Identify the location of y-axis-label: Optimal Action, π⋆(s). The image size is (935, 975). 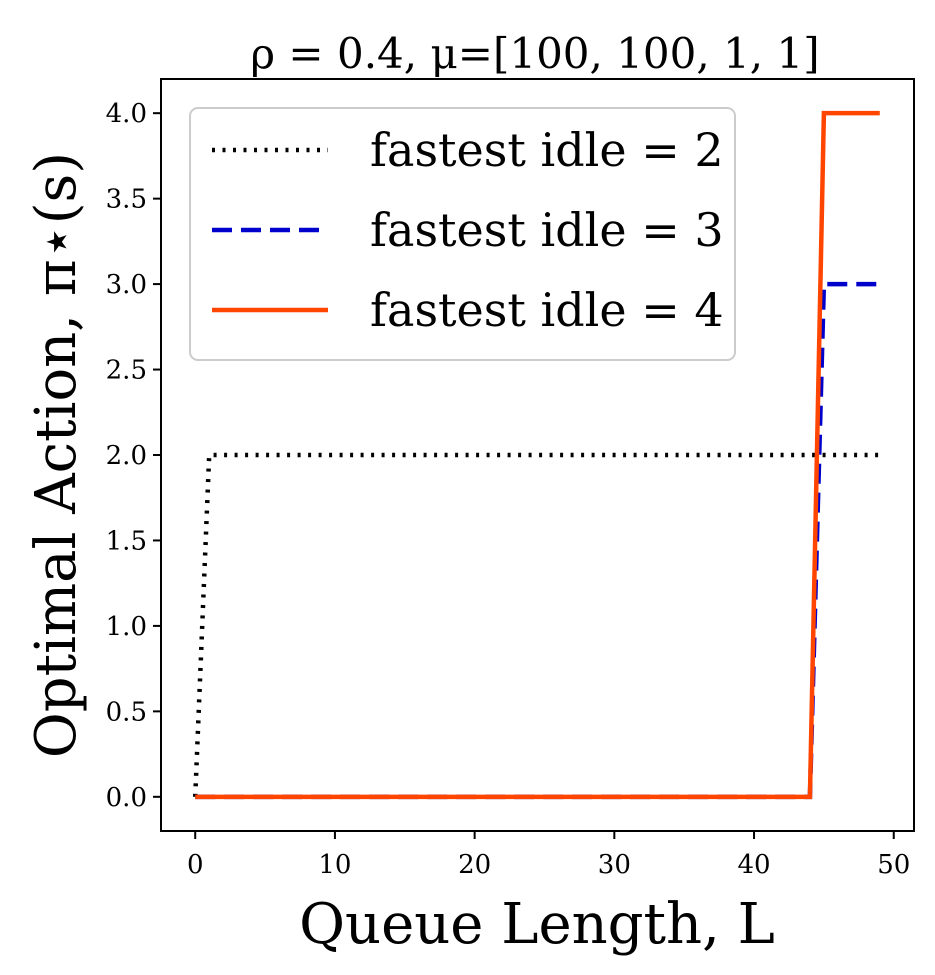
(56, 455).